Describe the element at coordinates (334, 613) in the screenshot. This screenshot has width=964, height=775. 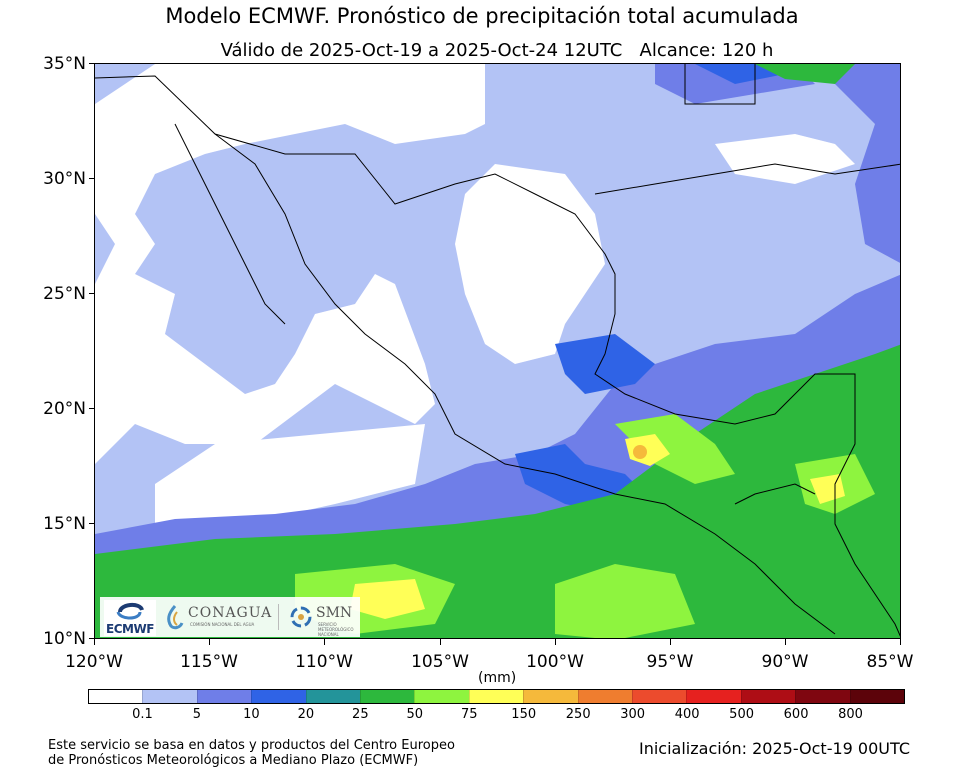
I see `smn-logo-text: SMN` at that location.